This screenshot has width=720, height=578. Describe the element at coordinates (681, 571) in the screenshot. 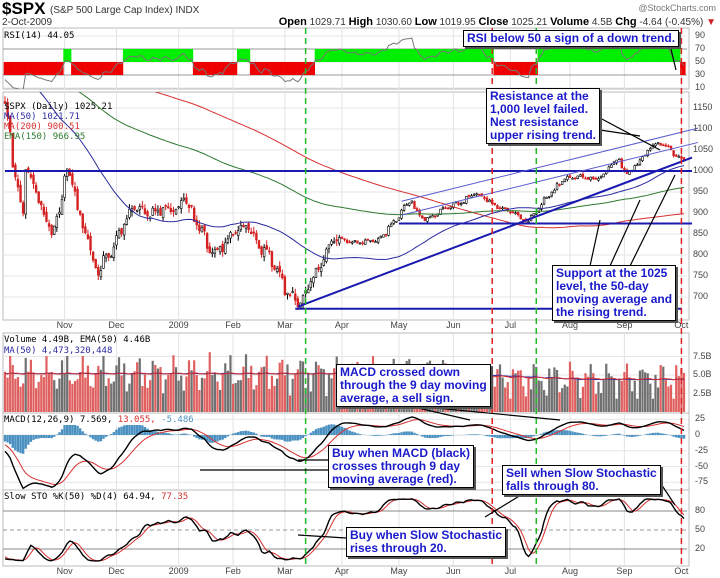

I see `month-label: Oct` at that location.